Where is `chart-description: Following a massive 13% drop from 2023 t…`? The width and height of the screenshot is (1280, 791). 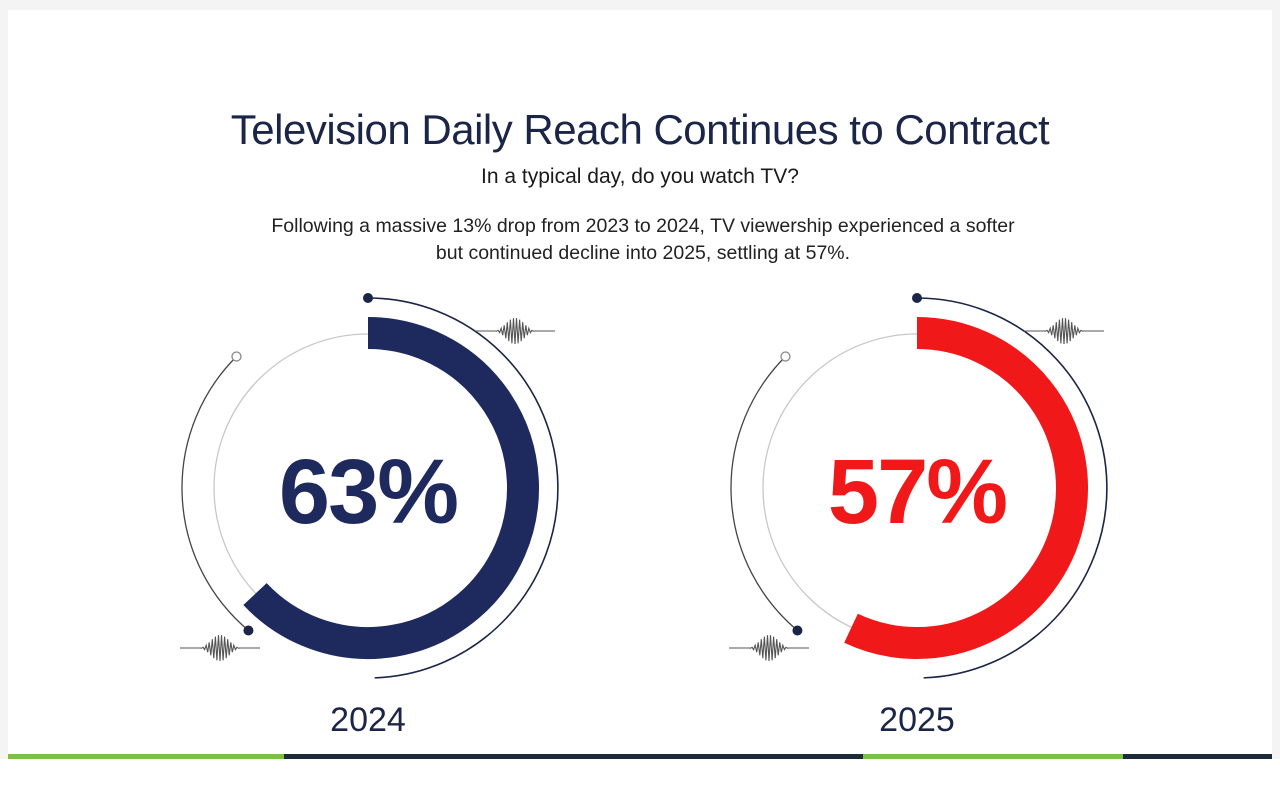 chart-description: Following a massive 13% drop from 2023 t… is located at coordinates (643, 240).